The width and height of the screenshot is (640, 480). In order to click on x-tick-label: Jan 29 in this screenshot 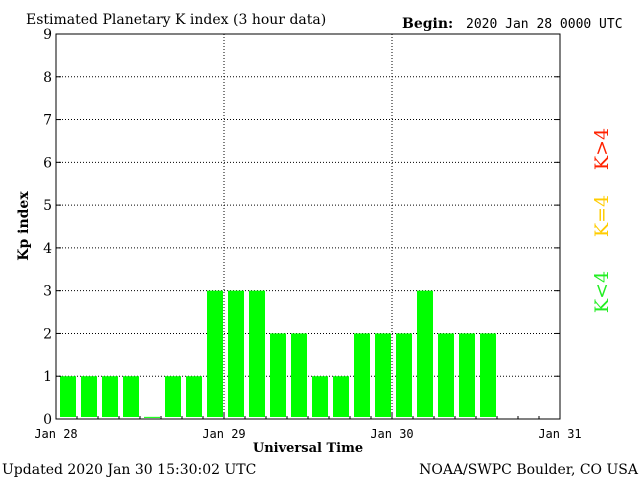, I will do `click(223, 434)`.